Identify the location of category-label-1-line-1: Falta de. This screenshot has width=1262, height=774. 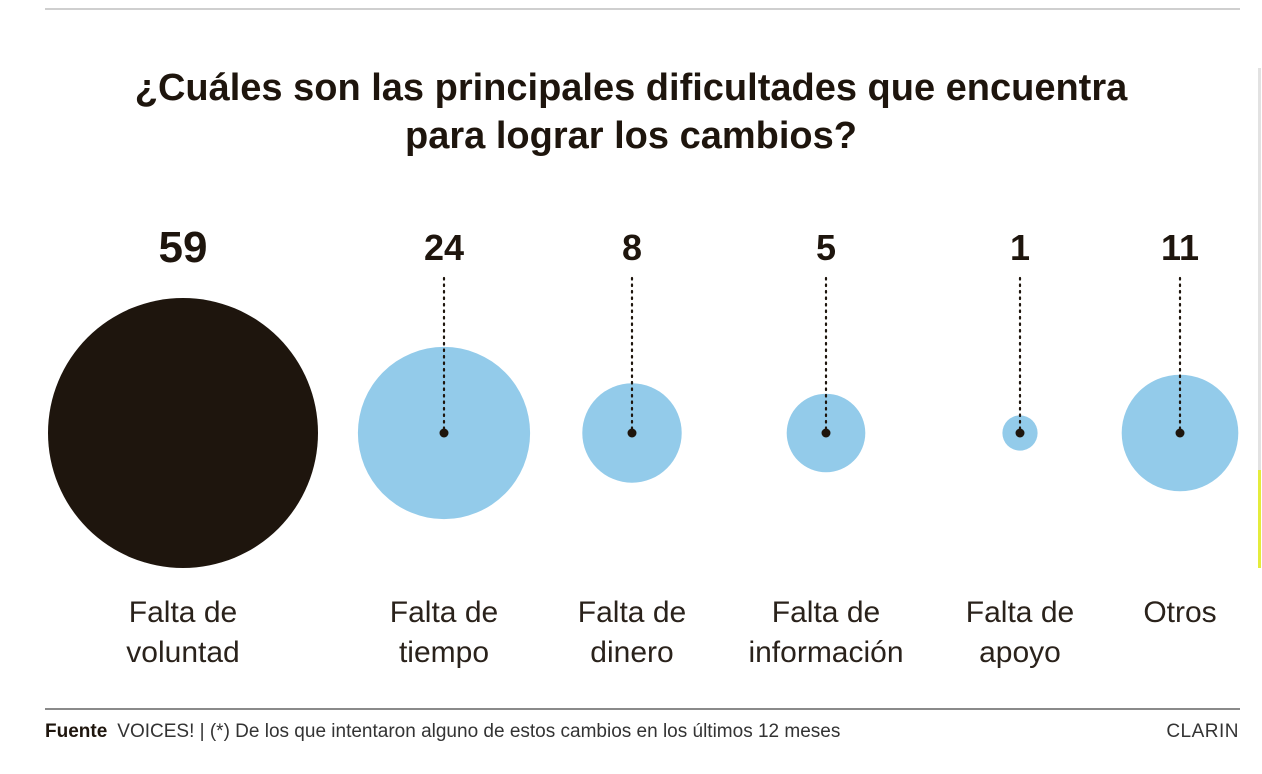
(444, 612).